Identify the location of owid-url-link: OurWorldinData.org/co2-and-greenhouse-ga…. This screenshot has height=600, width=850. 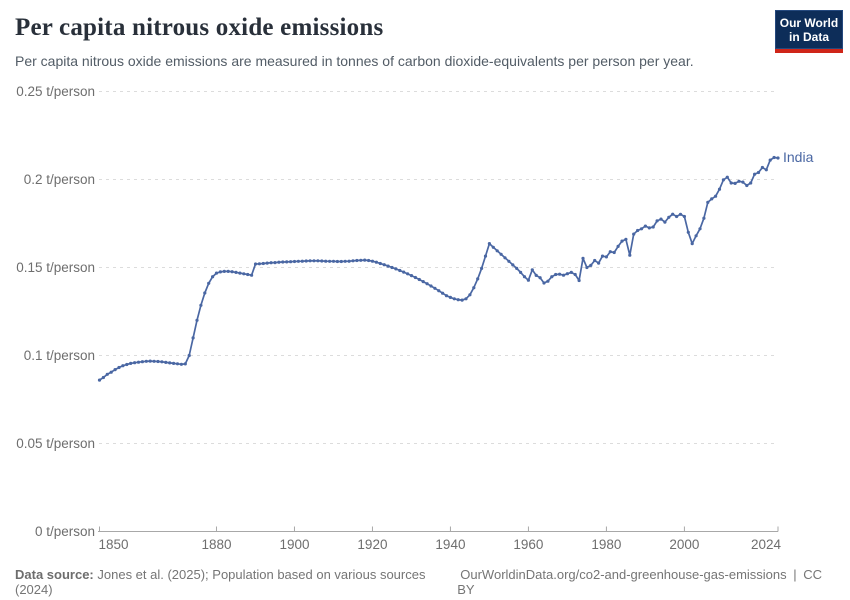
(623, 574).